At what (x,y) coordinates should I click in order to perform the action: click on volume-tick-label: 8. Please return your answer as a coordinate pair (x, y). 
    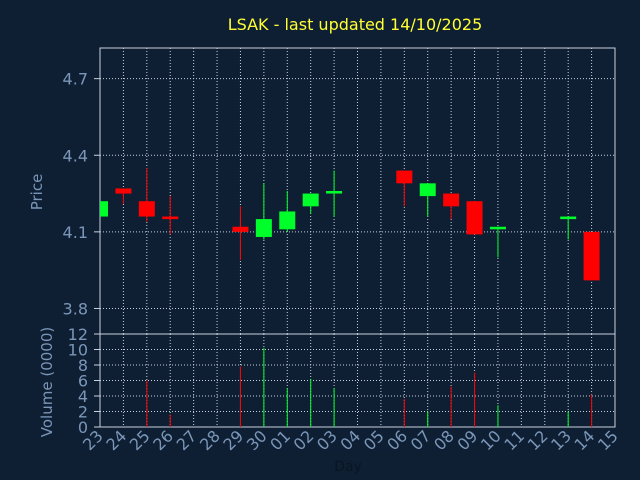
    Looking at the image, I should click on (83, 365).